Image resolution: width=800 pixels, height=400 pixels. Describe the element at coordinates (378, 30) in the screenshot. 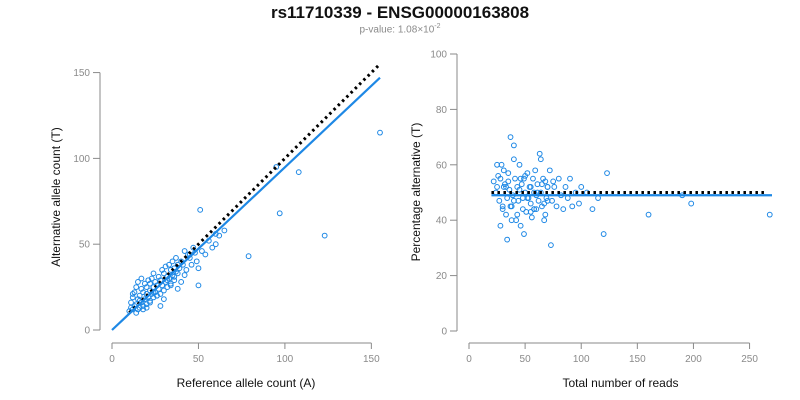

I see `p-value-prefix: p-value:` at that location.